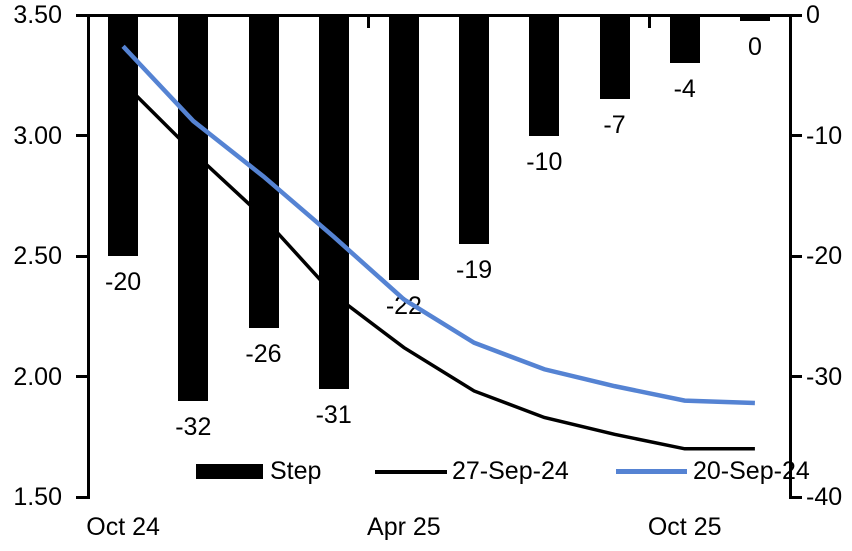  I want to click on bar-value-label: -20, so click(123, 282).